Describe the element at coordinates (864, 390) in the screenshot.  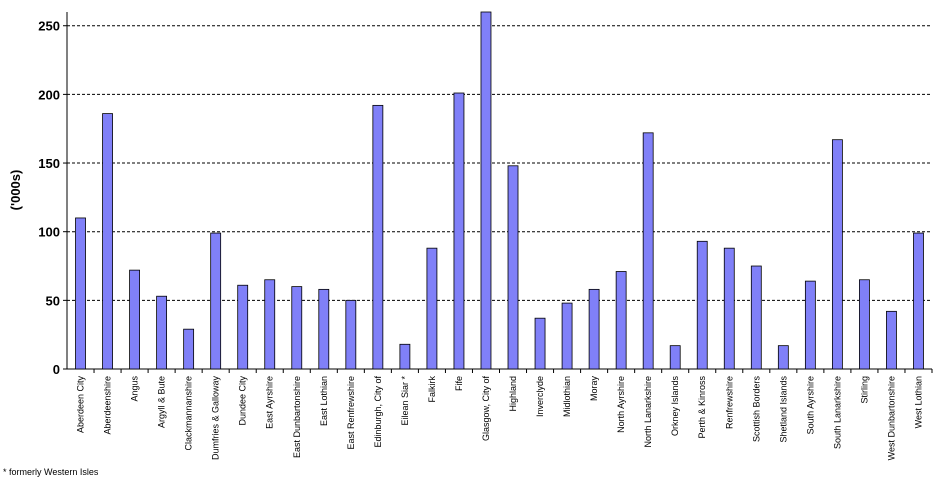
I see `x-tick-label: Stirling` at that location.